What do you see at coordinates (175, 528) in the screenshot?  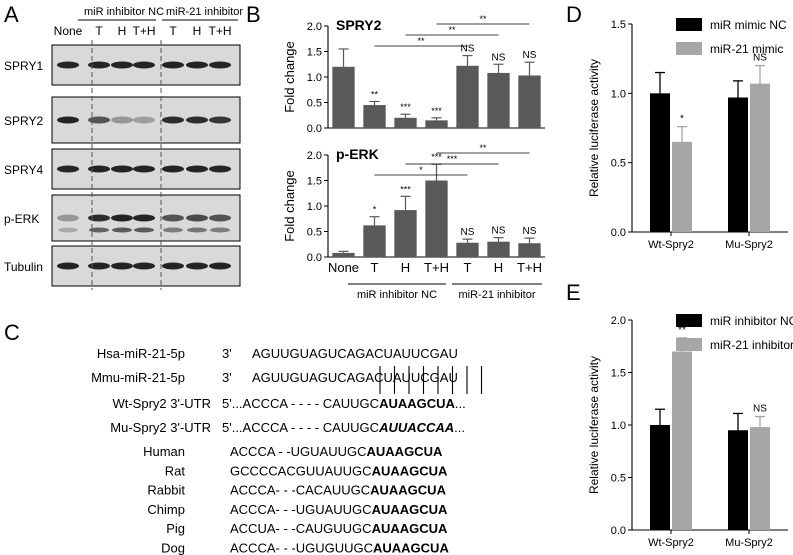 I see `species-label: Pig` at bounding box center [175, 528].